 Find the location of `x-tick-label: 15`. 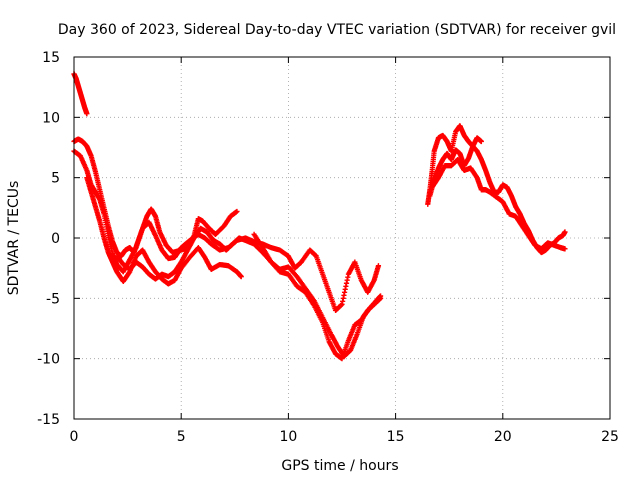

x-tick-label: 15 is located at coordinates (396, 437).